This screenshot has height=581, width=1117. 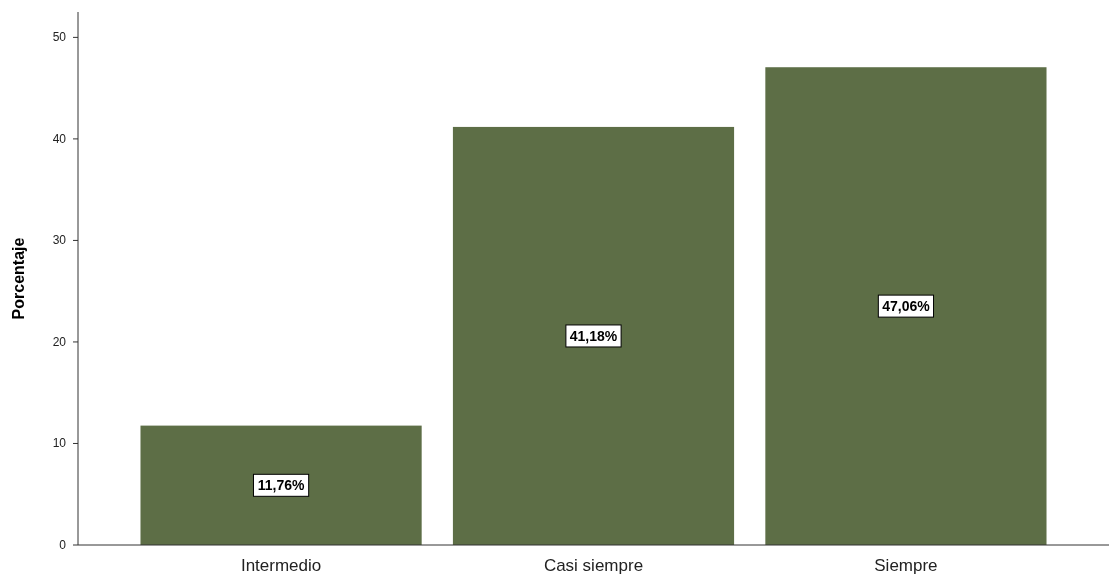 What do you see at coordinates (18, 278) in the screenshot?
I see `y-axis-title: Porcentaje` at bounding box center [18, 278].